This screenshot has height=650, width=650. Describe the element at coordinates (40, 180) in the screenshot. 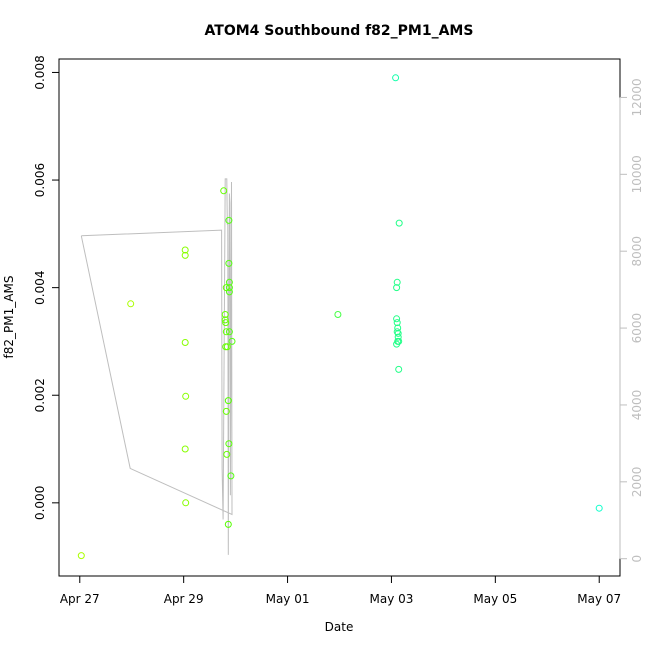

I see `y-tick-label: 0.006` at that location.